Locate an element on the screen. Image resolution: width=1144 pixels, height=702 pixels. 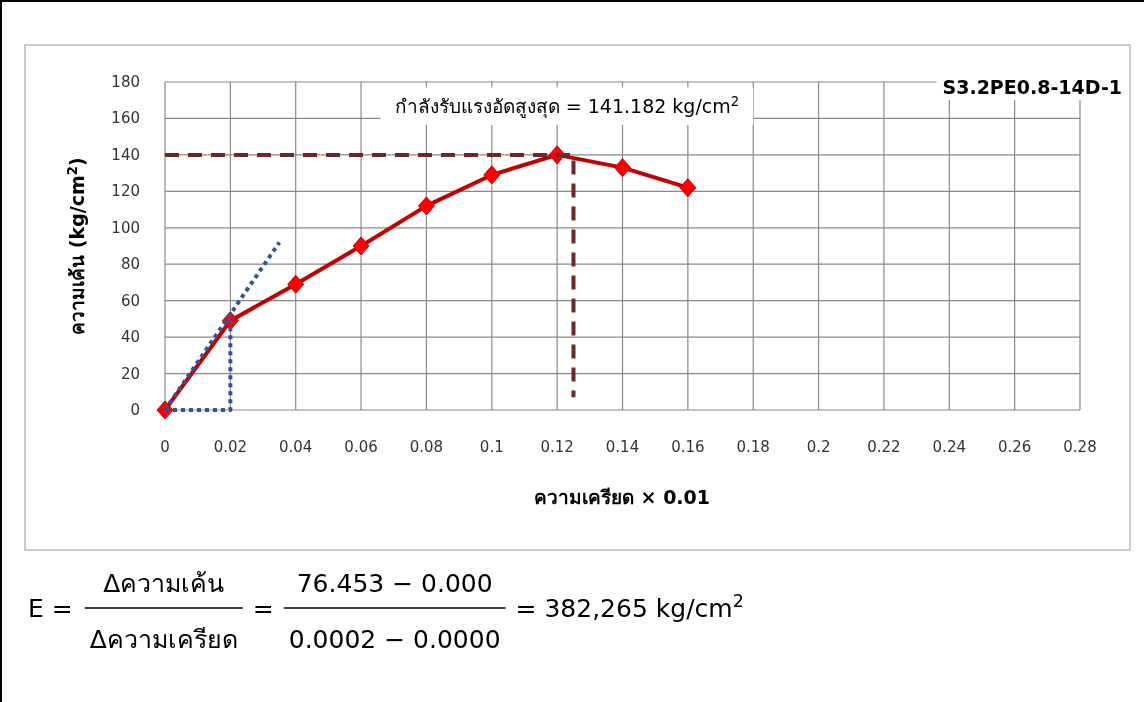
text: Δความเค้น is located at coordinates (164, 583).